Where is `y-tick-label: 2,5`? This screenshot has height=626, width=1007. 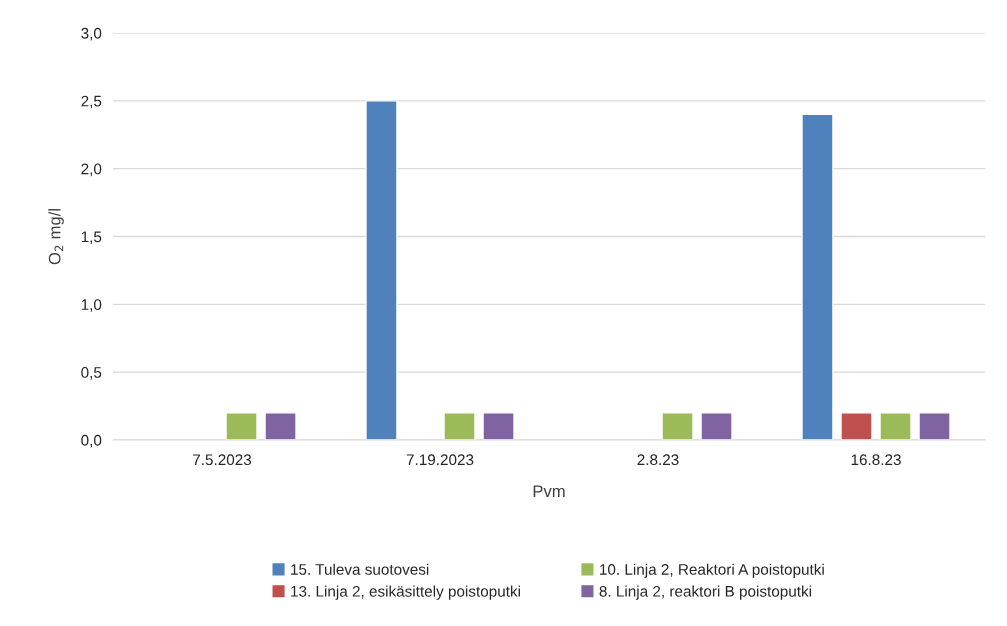
y-tick-label: 2,5 is located at coordinates (91, 102).